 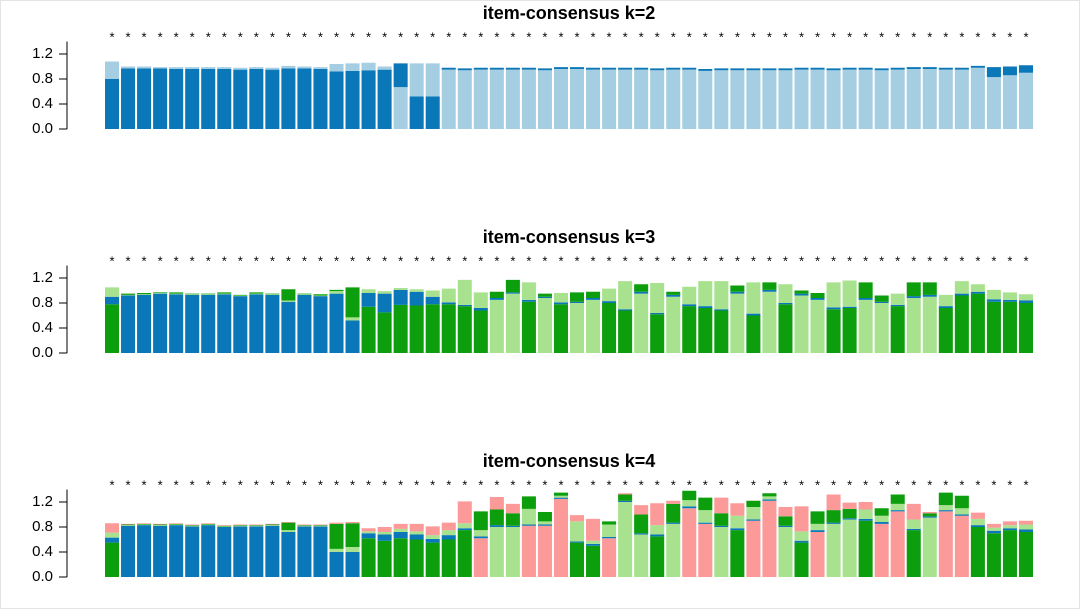 What do you see at coordinates (42, 302) in the screenshot?
I see `y-tick-label: 0.8` at bounding box center [42, 302].